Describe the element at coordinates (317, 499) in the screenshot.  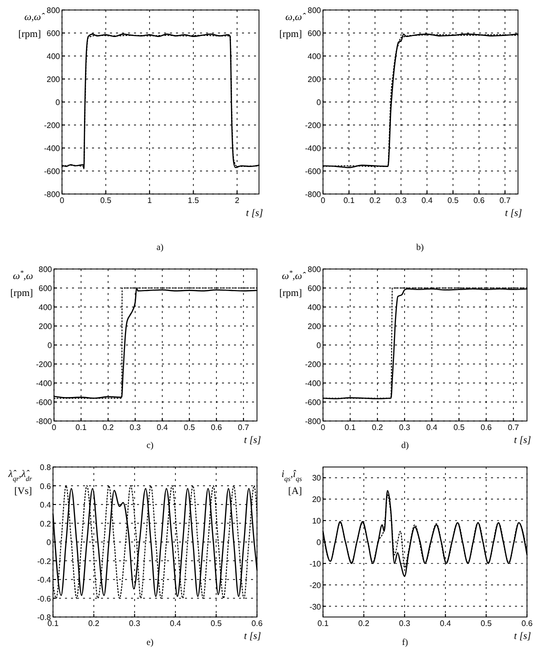
I see `y-tick-label: 20` at that location.